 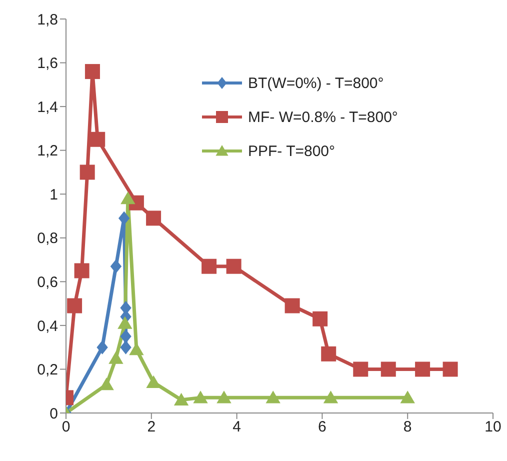 I want to click on legend-label: BT(W=0%) - T=800°, so click(x=316, y=83).